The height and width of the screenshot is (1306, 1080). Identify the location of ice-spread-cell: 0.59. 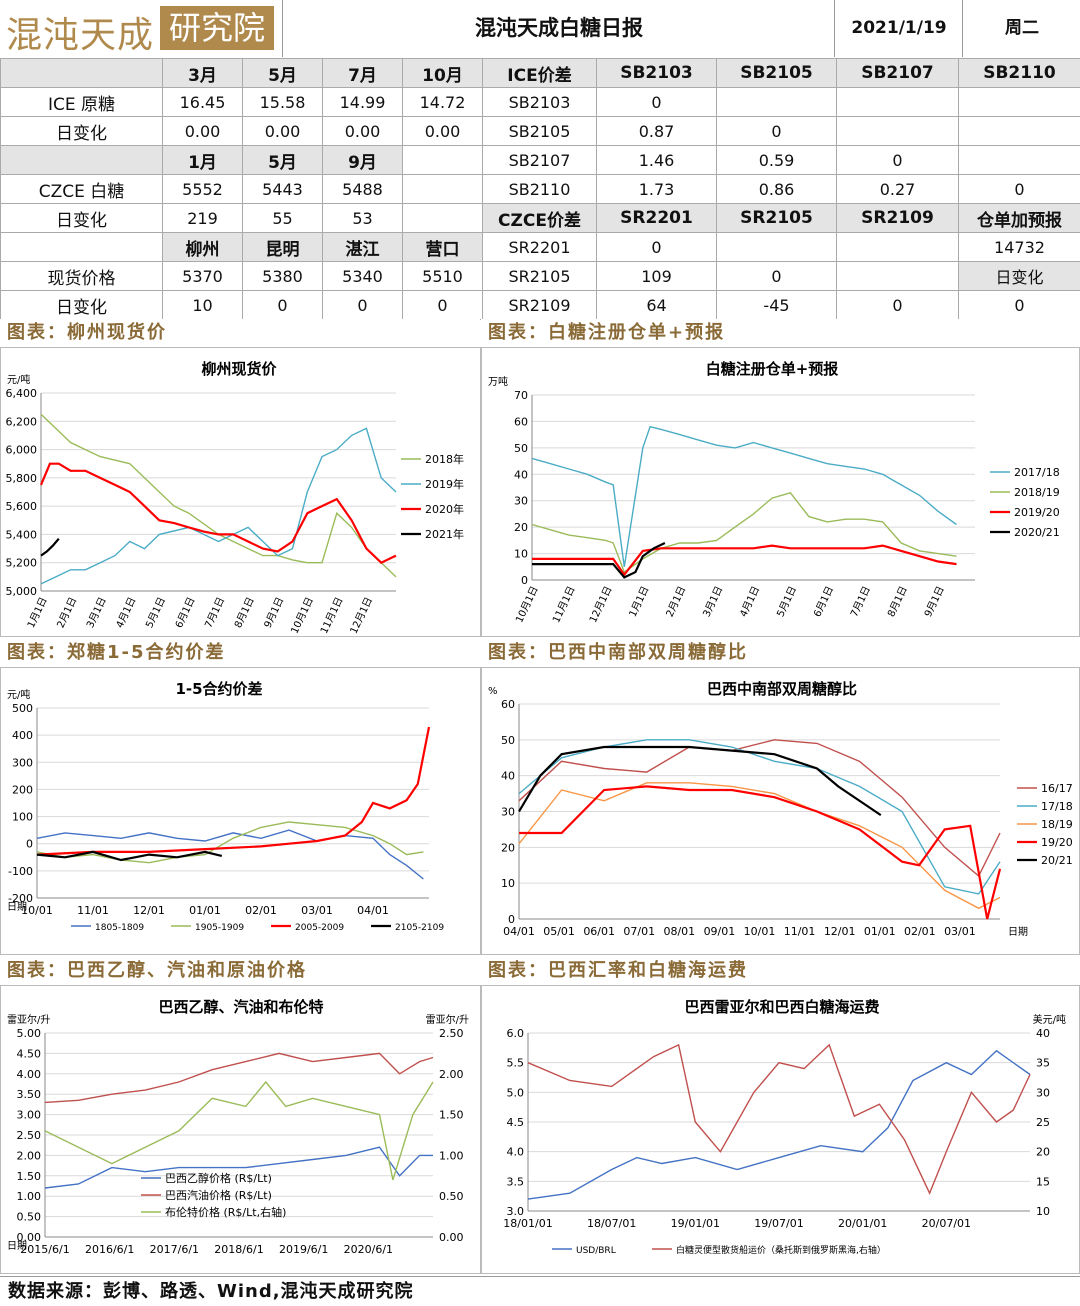
(777, 160).